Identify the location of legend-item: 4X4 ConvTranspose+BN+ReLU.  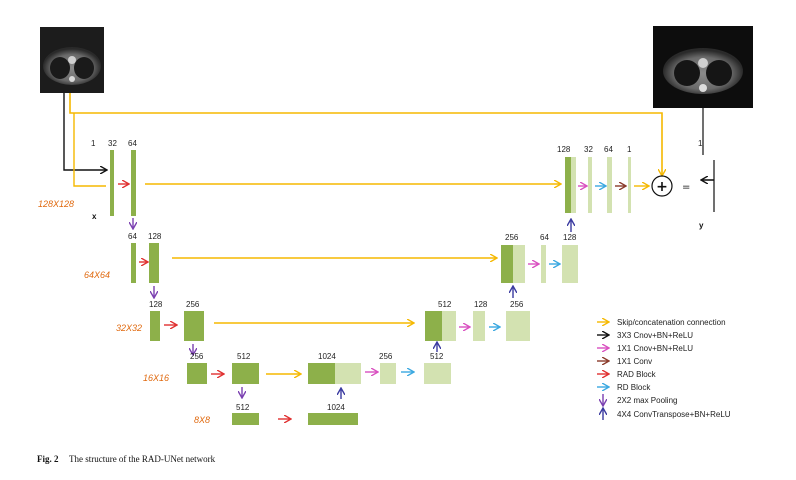
(667, 414).